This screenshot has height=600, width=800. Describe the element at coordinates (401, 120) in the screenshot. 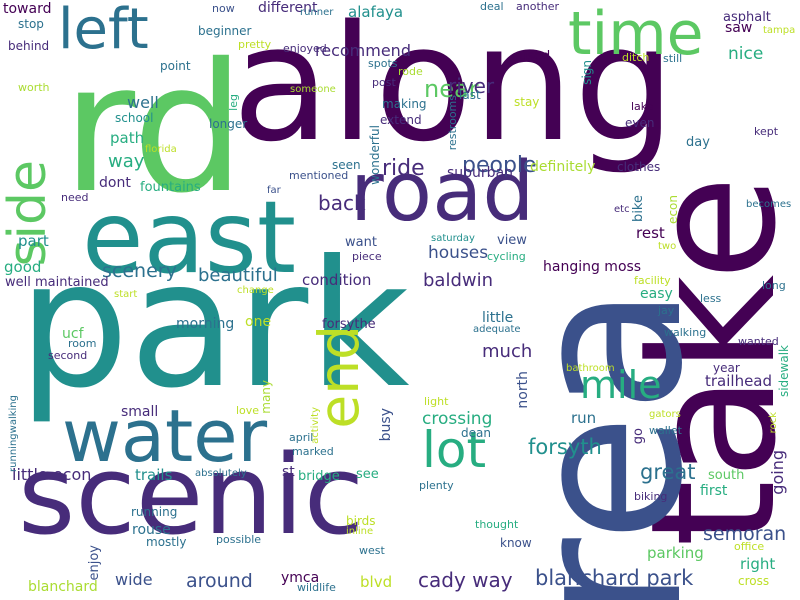

I see `word-extend: extend` at that location.